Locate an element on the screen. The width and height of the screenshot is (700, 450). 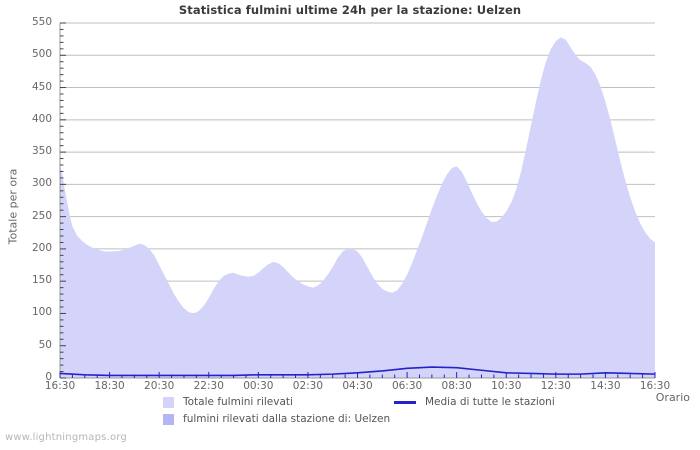
legend-item: Totale fulmini rilevati is located at coordinates (228, 402).